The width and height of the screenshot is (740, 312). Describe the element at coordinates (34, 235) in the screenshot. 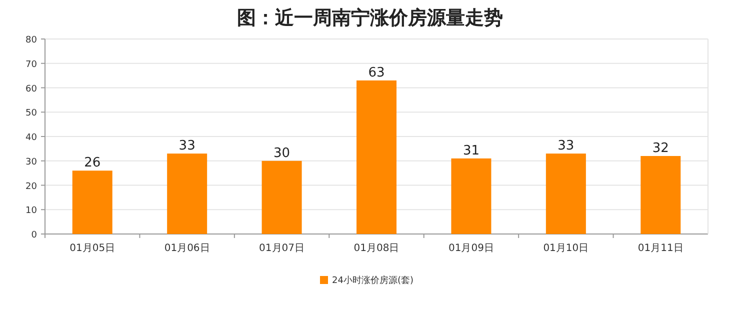

I see `y-tick-label: 0` at that location.